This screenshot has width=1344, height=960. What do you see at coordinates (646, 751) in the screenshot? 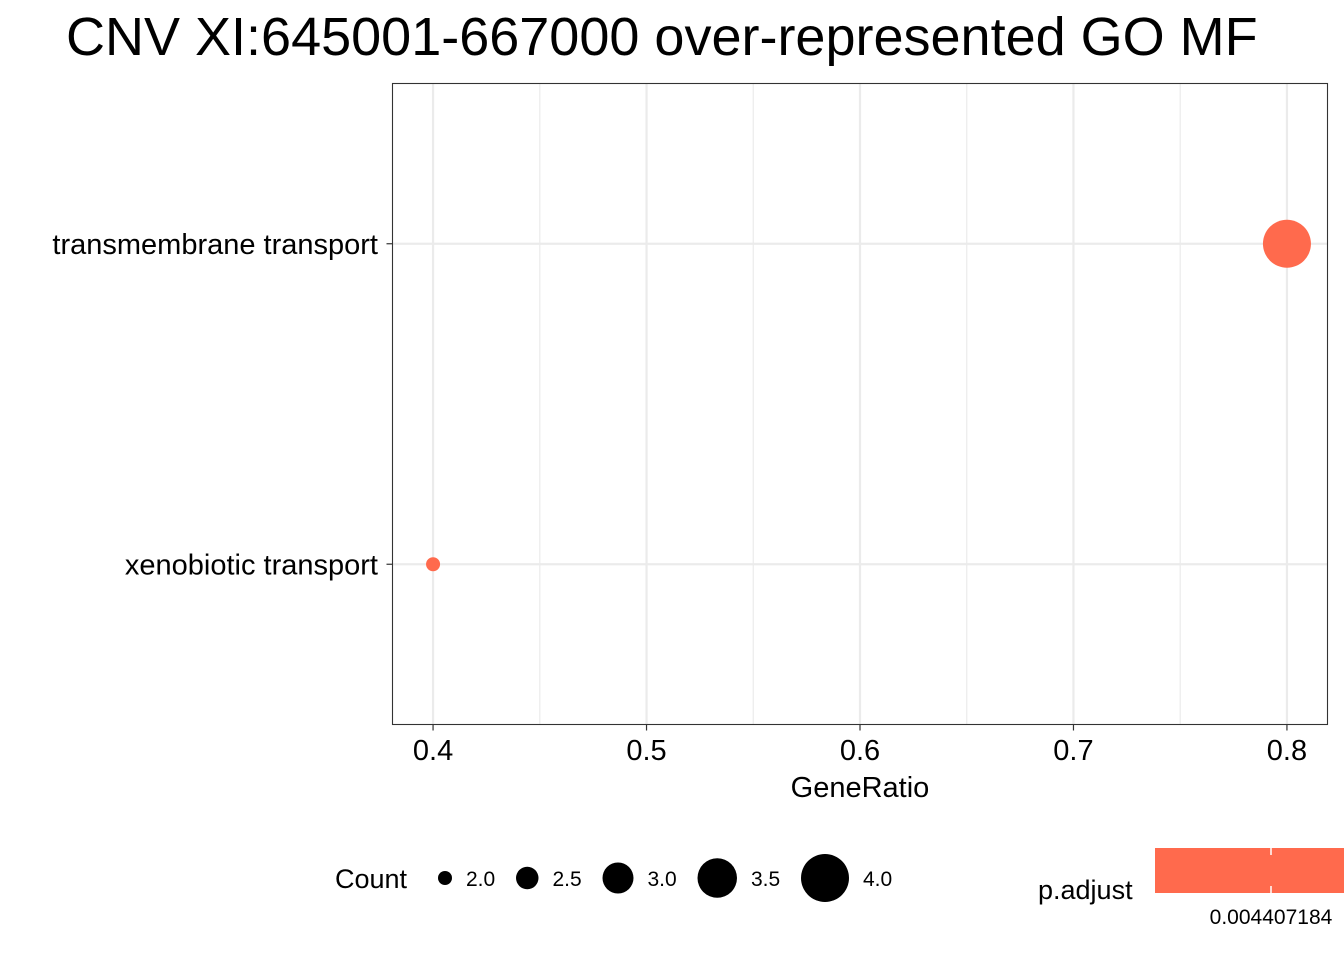
I see `x-tick-label: 0.5` at bounding box center [646, 751].